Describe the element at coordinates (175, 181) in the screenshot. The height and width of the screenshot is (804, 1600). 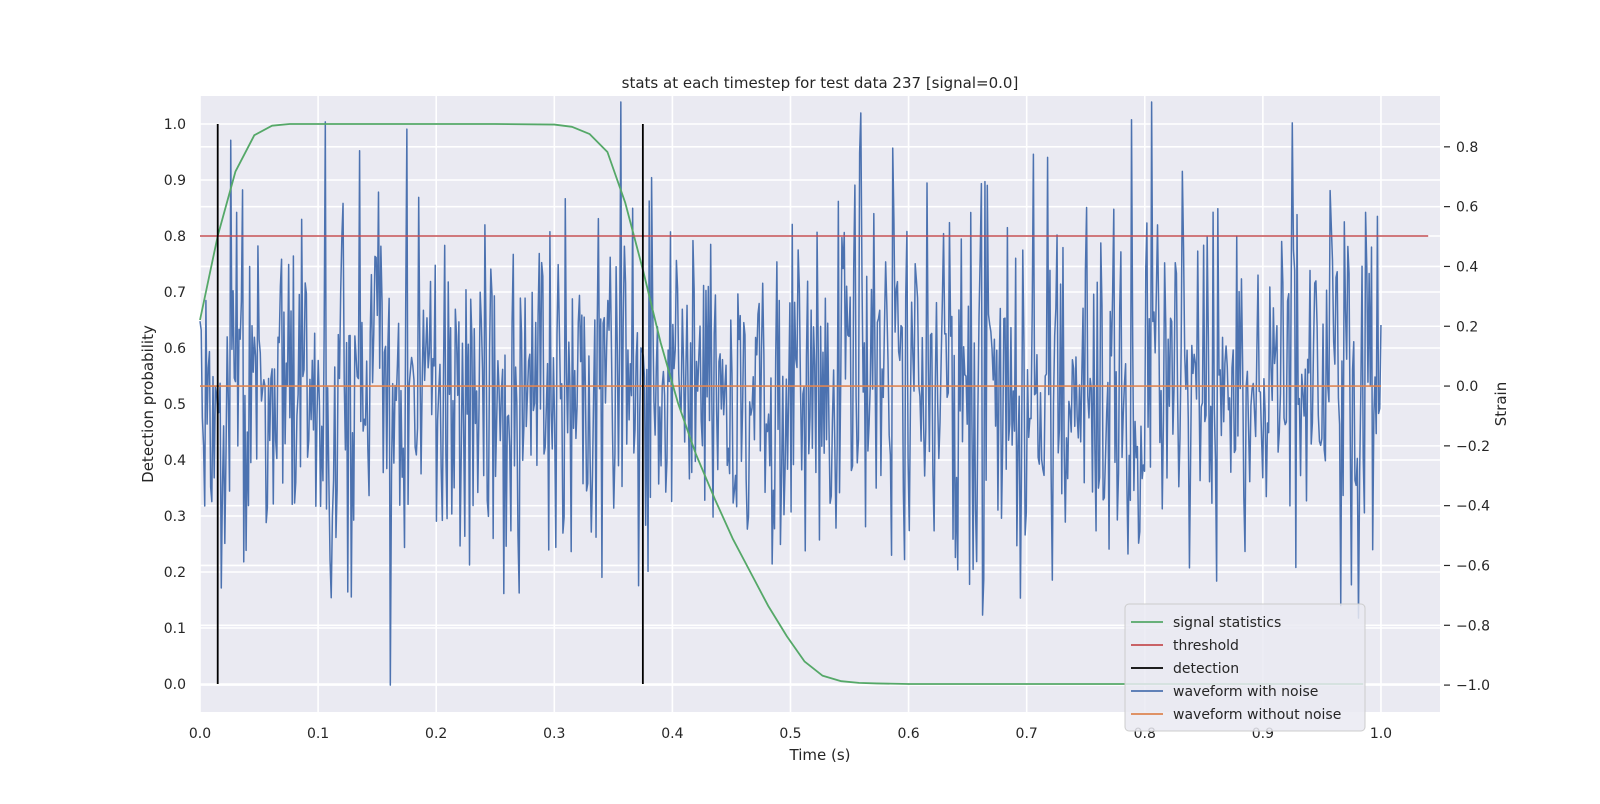
I see `y-tick-label-left: 0.9` at that location.